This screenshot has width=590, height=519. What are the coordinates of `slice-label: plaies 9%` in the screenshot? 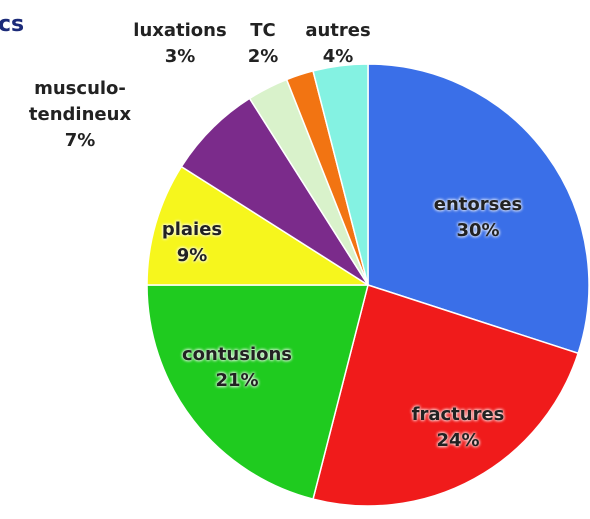 It's located at (192, 243).